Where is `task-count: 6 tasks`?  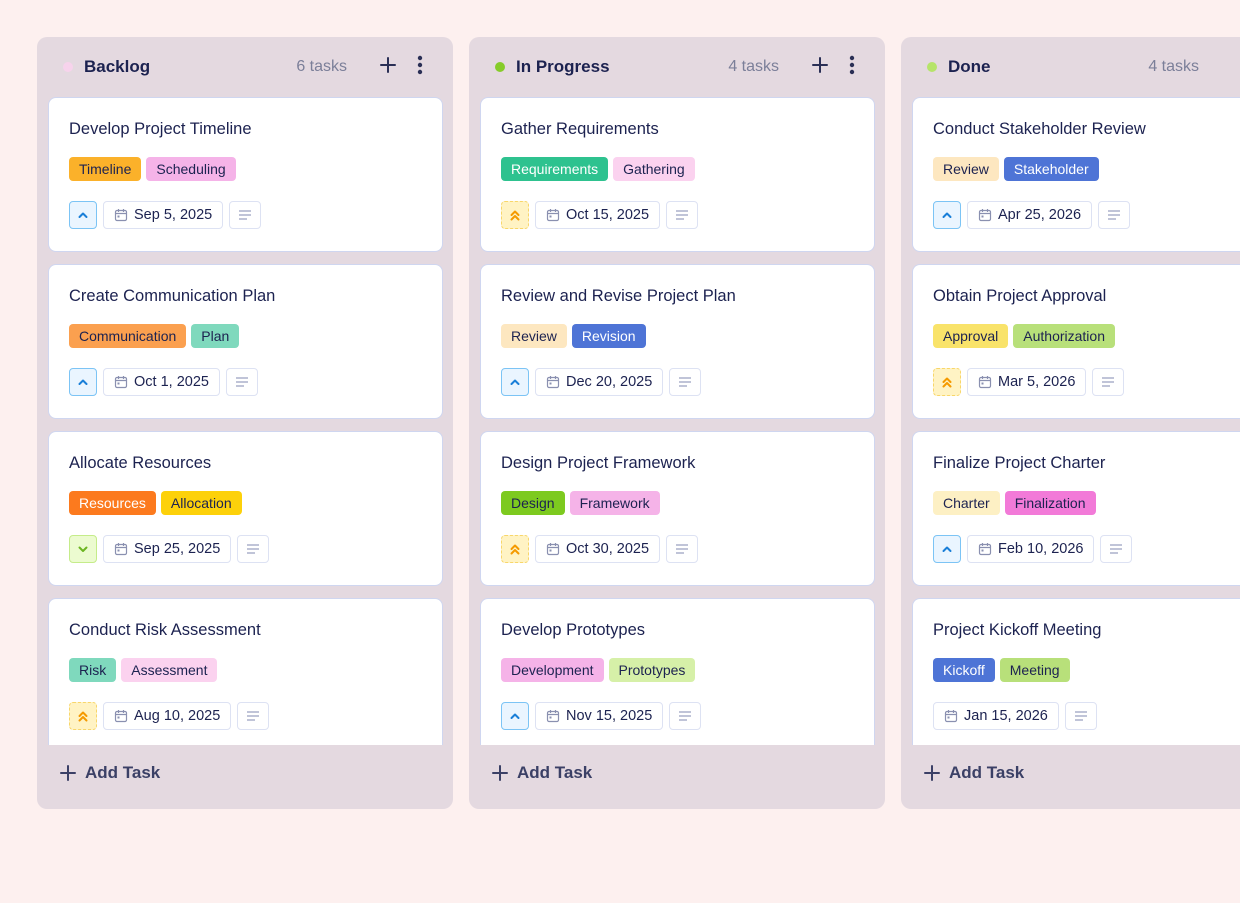 task-count: 6 tasks is located at coordinates (321, 66).